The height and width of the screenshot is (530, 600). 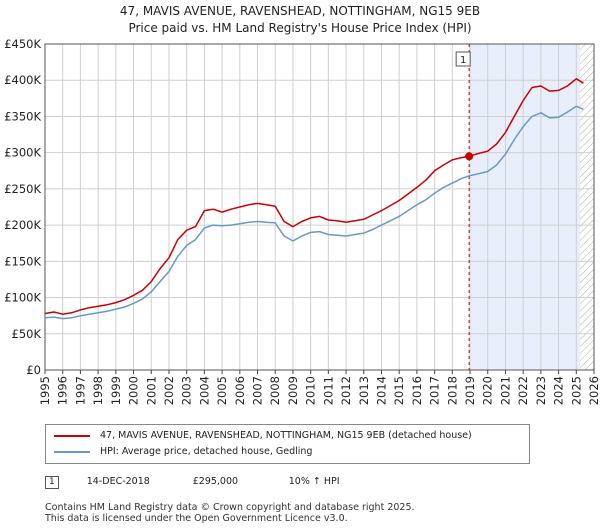 I want to click on x-tick-label: 2025, so click(x=576, y=390).